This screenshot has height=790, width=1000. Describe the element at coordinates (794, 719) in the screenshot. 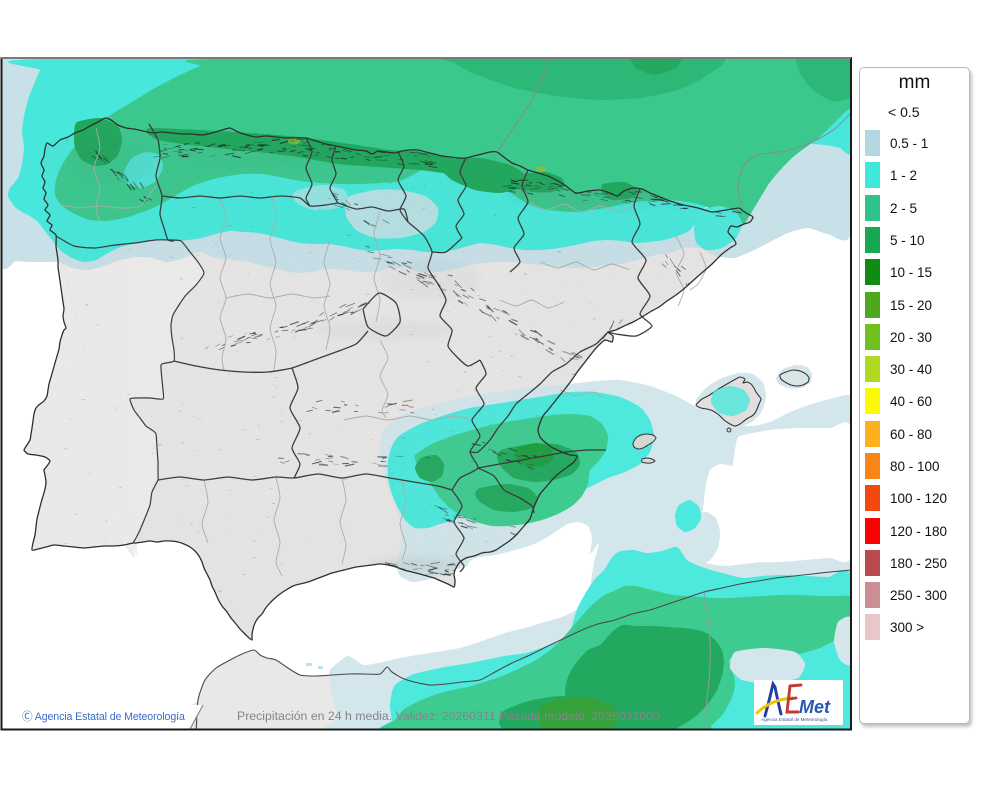

I see `svg-text:Agencia Estatal de Meteorologí: Agencia Estatal de Meteorología` at that location.